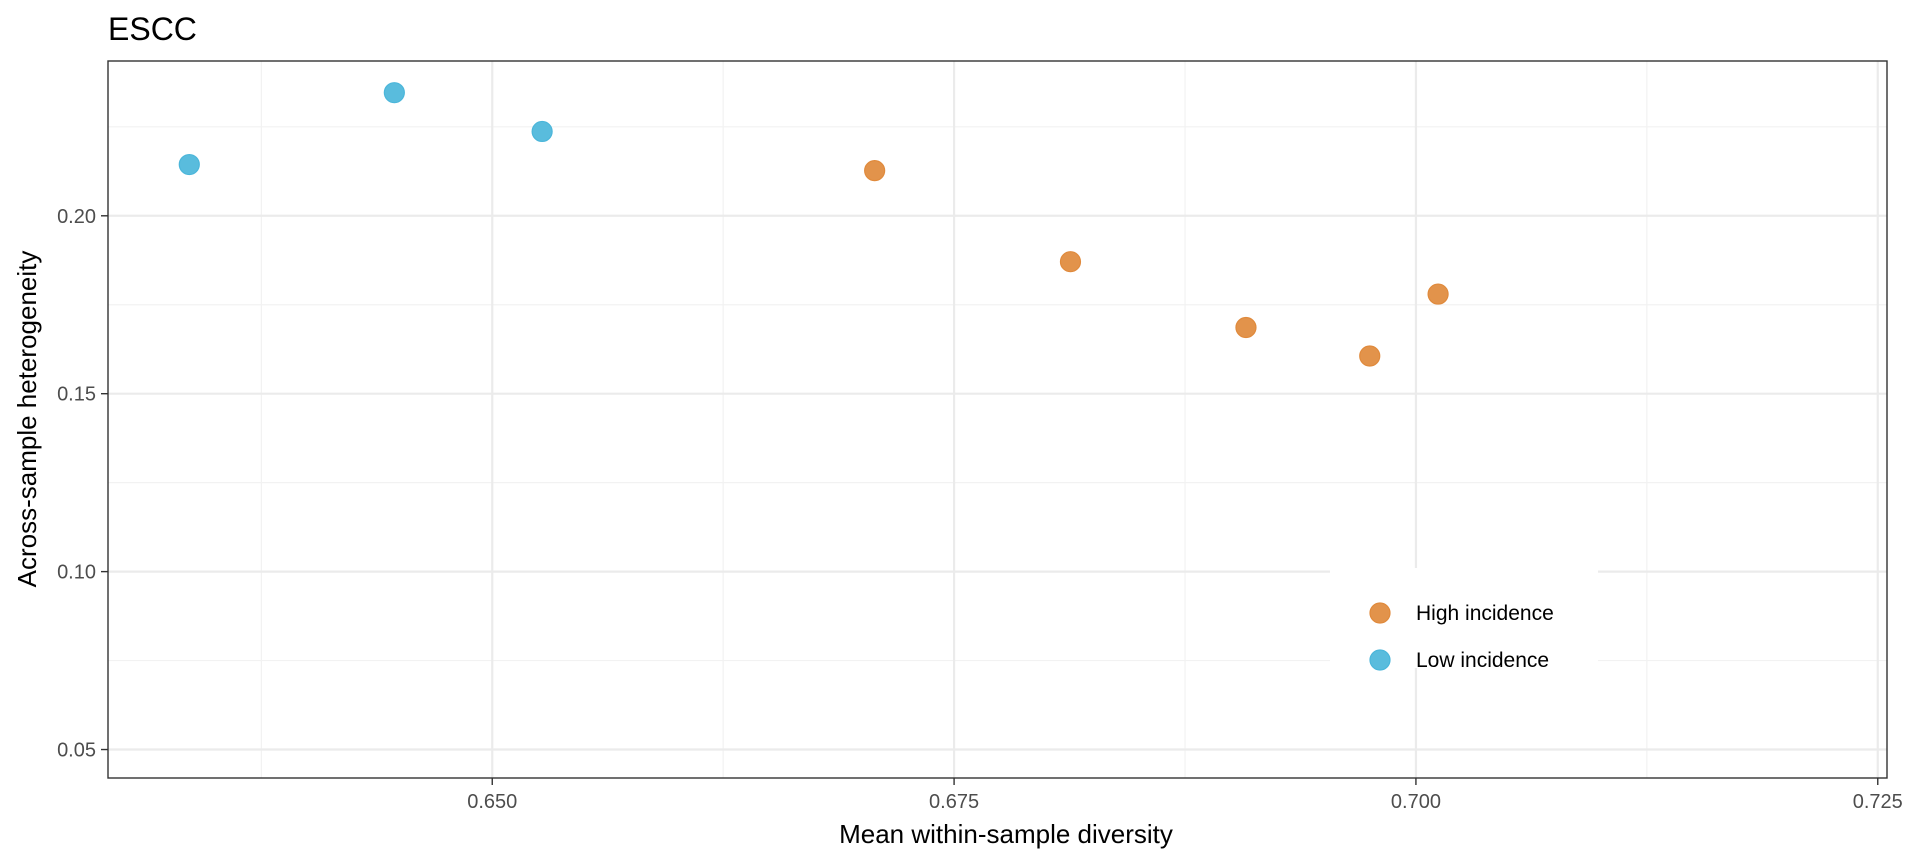  What do you see at coordinates (1380, 613) in the screenshot?
I see `legend-key-high-incidence` at bounding box center [1380, 613].